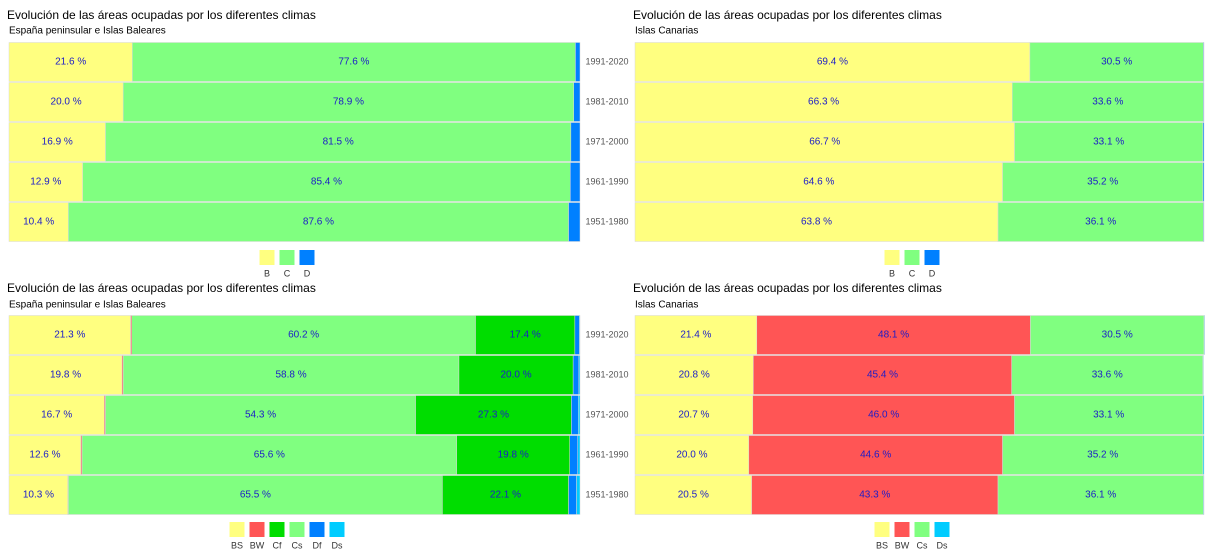 Image resolution: width=1205 pixels, height=551 pixels. What do you see at coordinates (693, 415) in the screenshot?
I see `value-label: 20.7 %` at bounding box center [693, 415].